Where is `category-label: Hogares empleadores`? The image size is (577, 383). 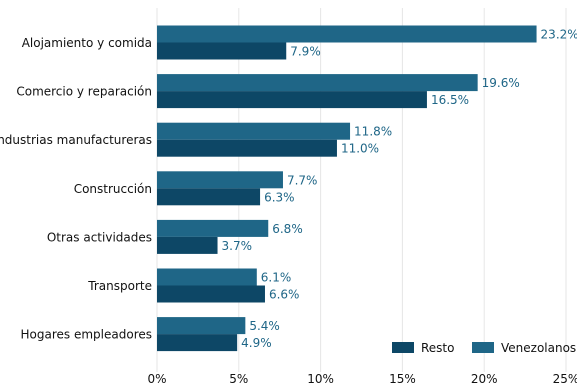
category-label: Hogares empleadores is located at coordinates (86, 335).